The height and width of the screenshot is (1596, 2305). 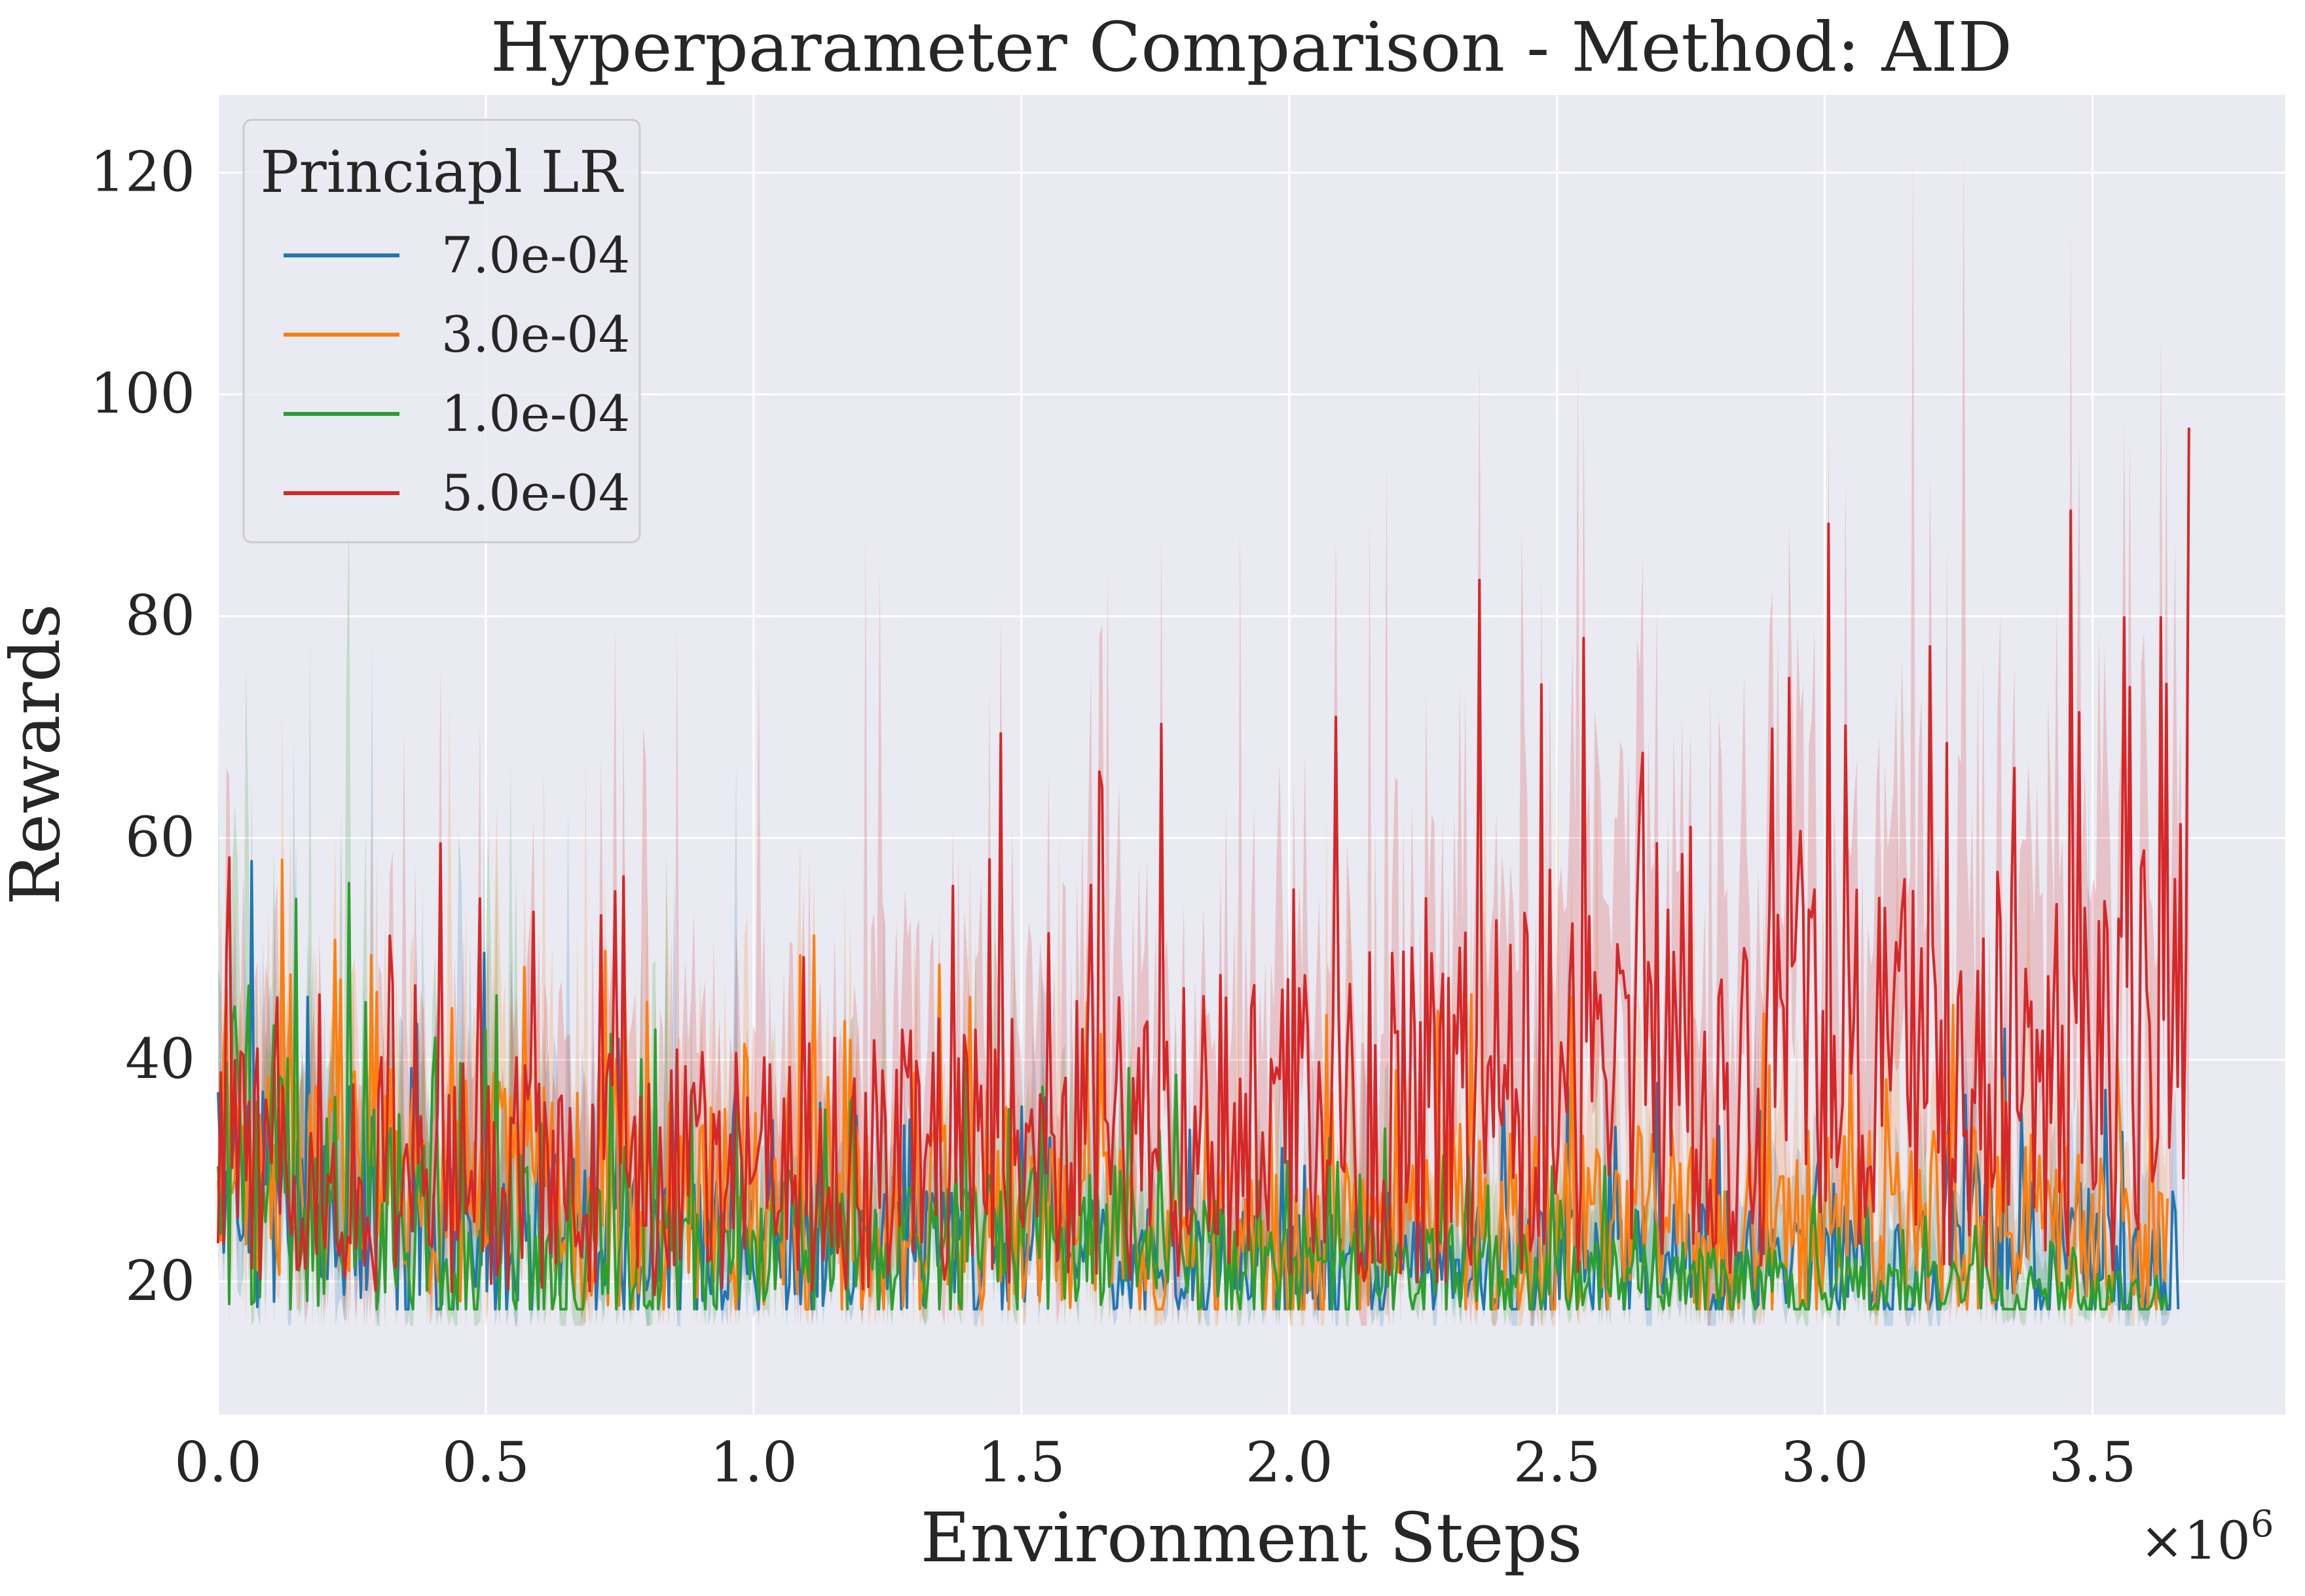 What do you see at coordinates (2262, 1524) in the screenshot?
I see `x-multiplier-exponent: 6` at bounding box center [2262, 1524].